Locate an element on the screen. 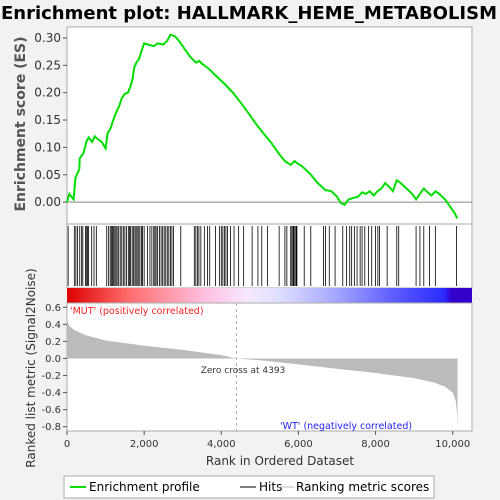 This screenshot has height=500, width=500. x-tick-label: 10,000 is located at coordinates (452, 444).